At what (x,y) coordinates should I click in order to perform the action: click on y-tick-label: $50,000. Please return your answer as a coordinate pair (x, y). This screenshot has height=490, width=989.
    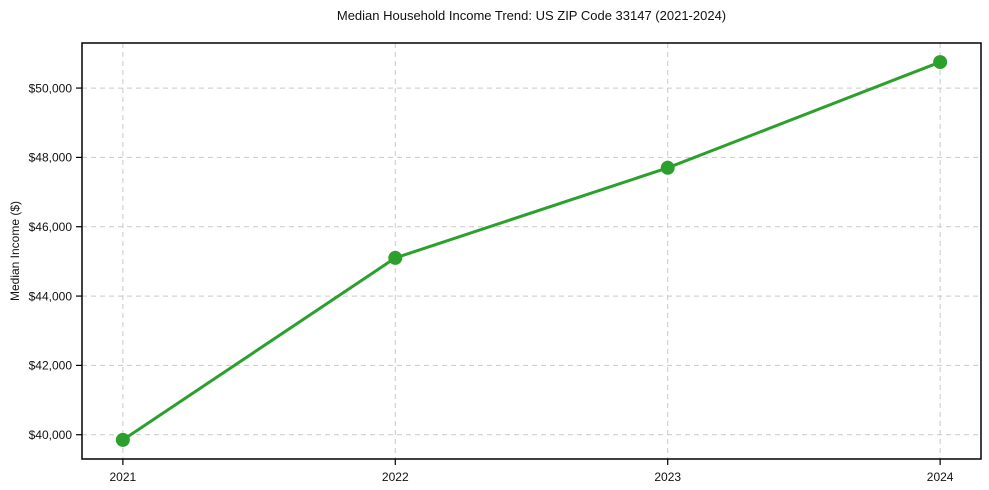
    Looking at the image, I should click on (51, 88).